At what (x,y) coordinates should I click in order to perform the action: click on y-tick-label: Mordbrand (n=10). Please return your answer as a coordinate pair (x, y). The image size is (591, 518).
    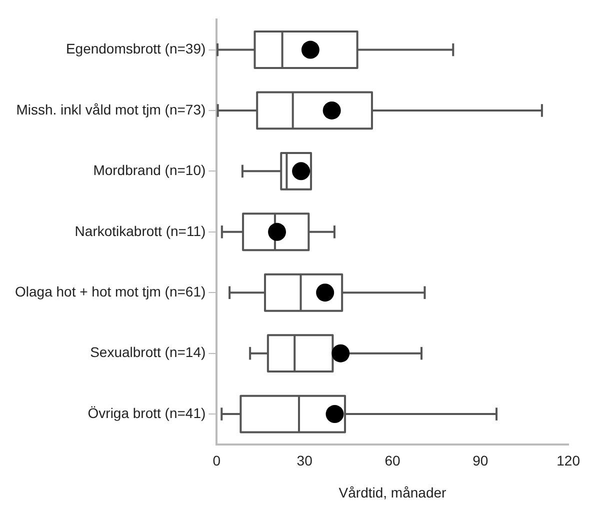
    Looking at the image, I should click on (149, 170).